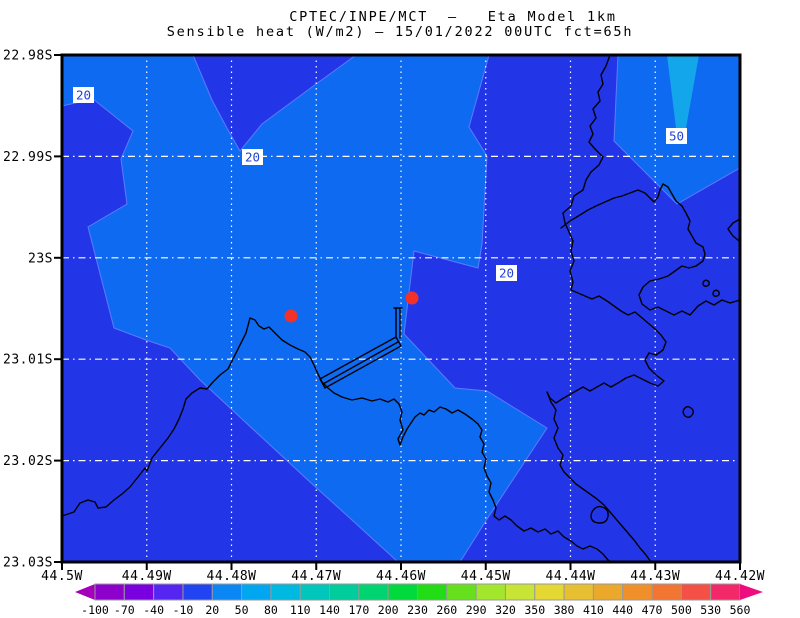 The width and height of the screenshot is (800, 618). What do you see at coordinates (28, 157) in the screenshot?
I see `y-axis-label: 22.99S` at bounding box center [28, 157].